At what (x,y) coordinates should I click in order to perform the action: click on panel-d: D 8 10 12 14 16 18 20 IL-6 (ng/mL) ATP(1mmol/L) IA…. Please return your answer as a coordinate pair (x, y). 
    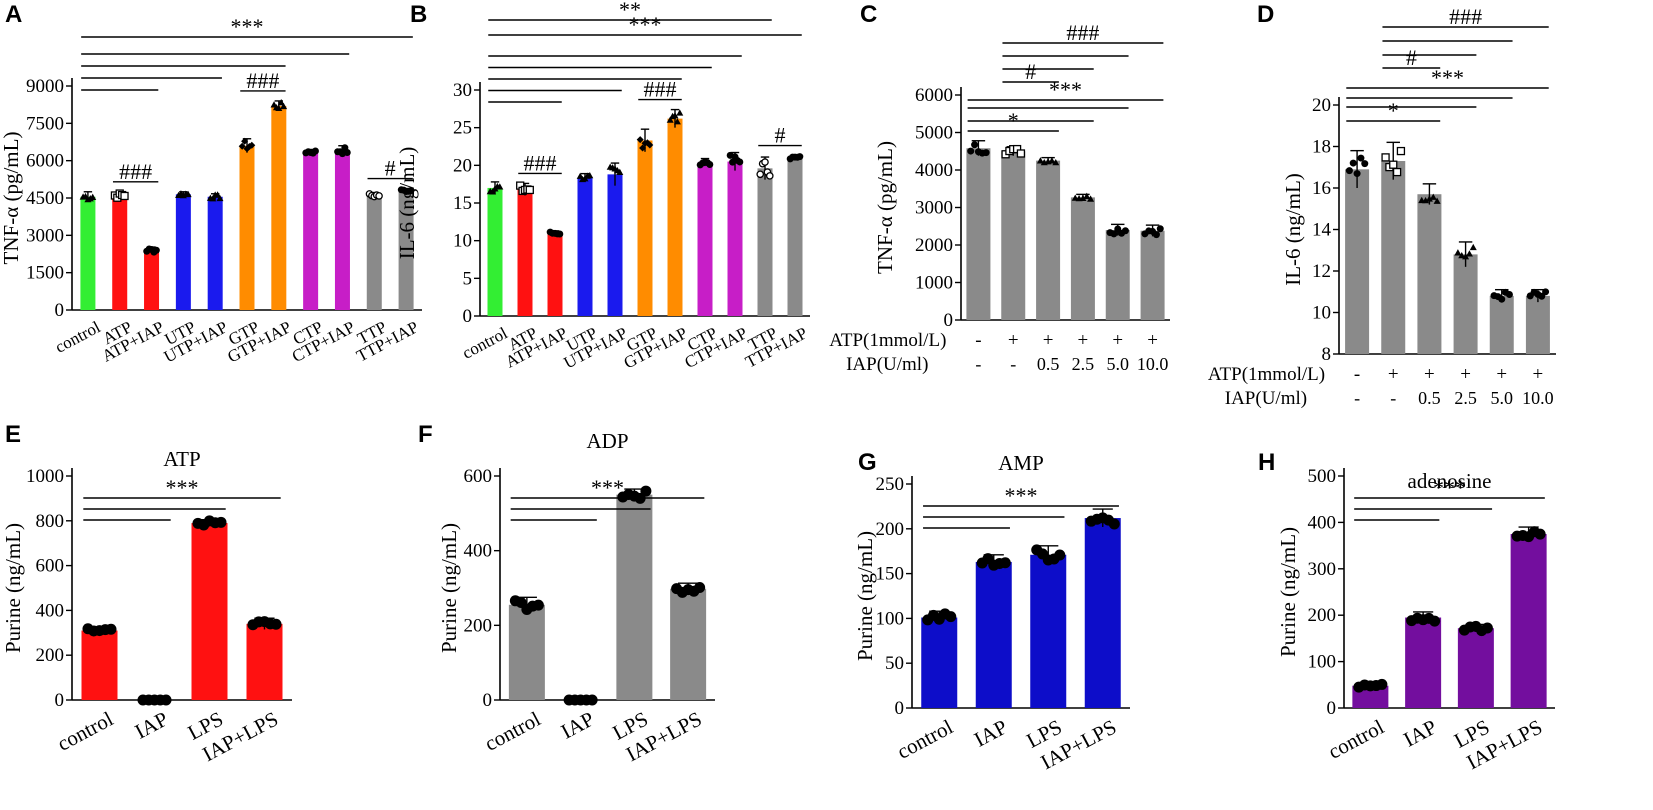
    Looking at the image, I should click on (1382, 205).